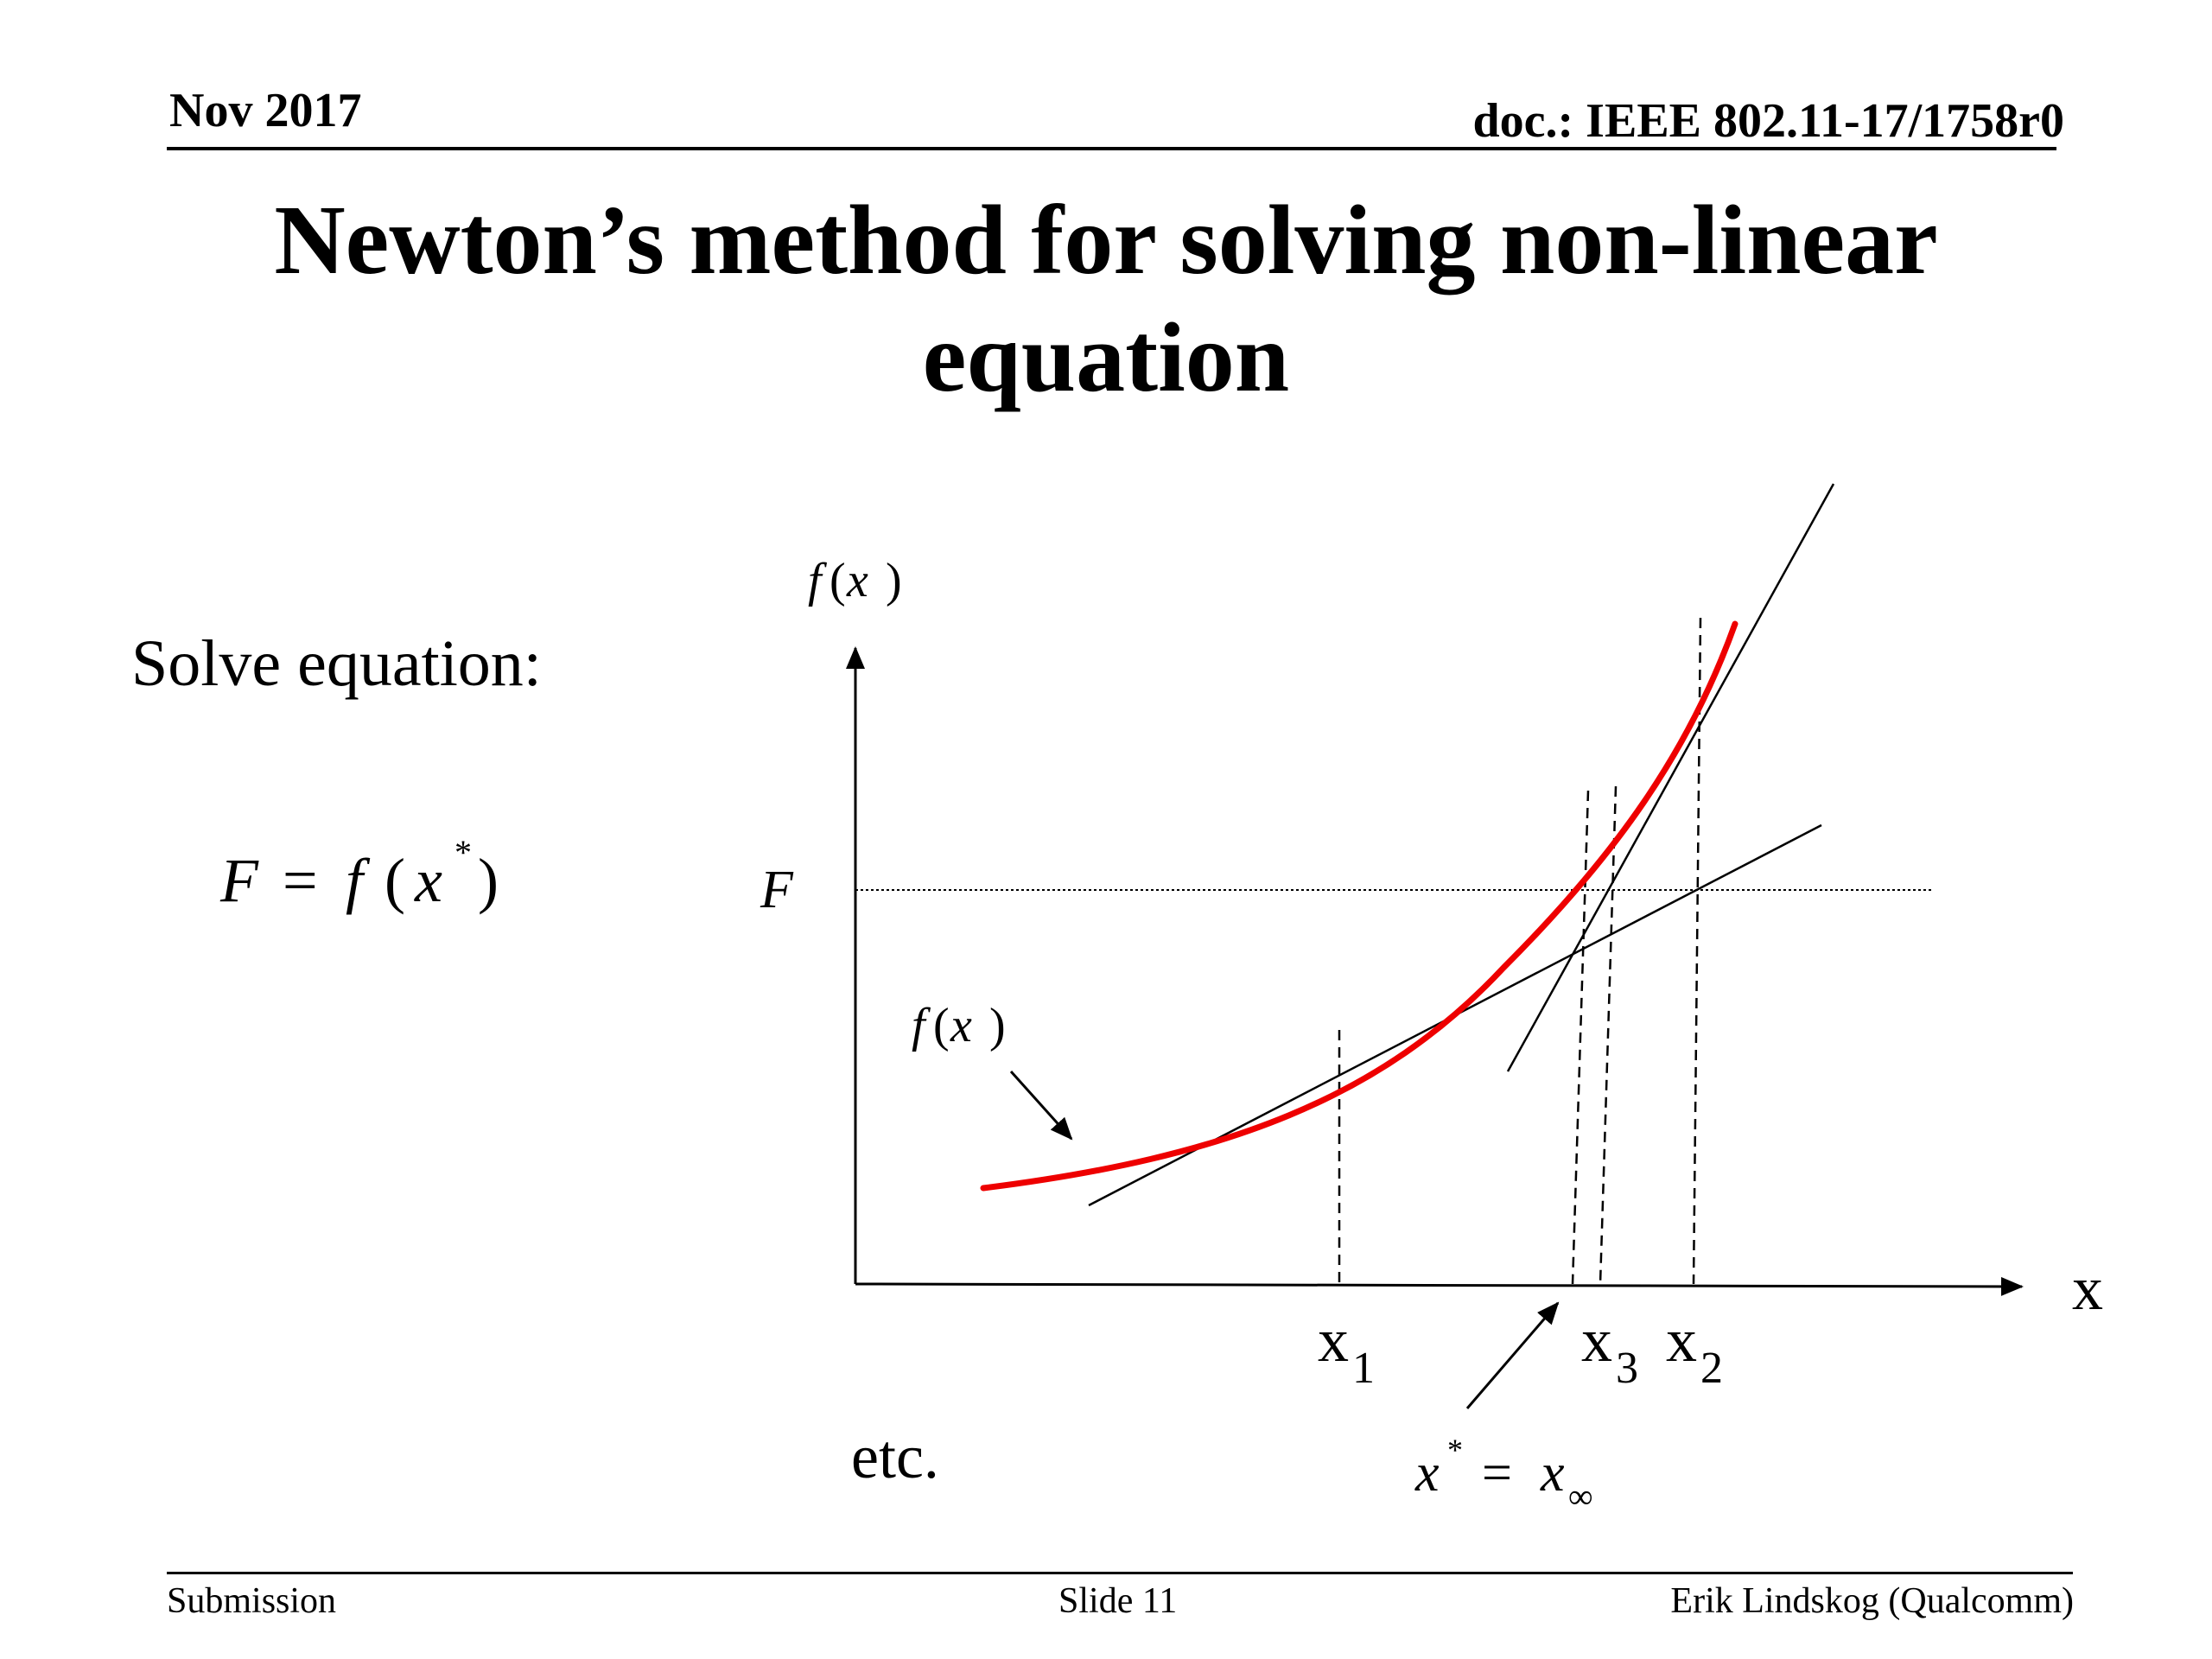  What do you see at coordinates (1596, 1340) in the screenshot?
I see `iterate-x3-base: x` at bounding box center [1596, 1340].